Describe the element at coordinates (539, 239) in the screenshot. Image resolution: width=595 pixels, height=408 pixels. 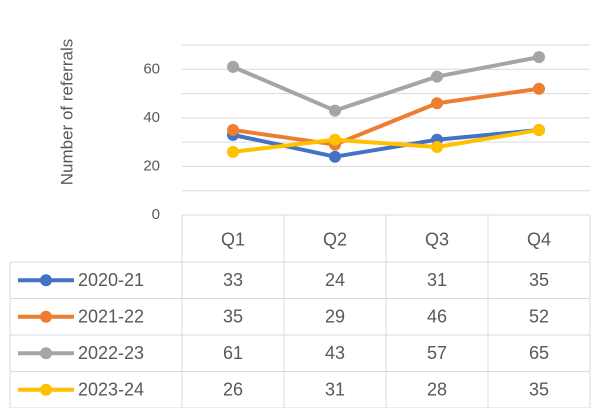
I see `x-tick-label: Q4` at that location.